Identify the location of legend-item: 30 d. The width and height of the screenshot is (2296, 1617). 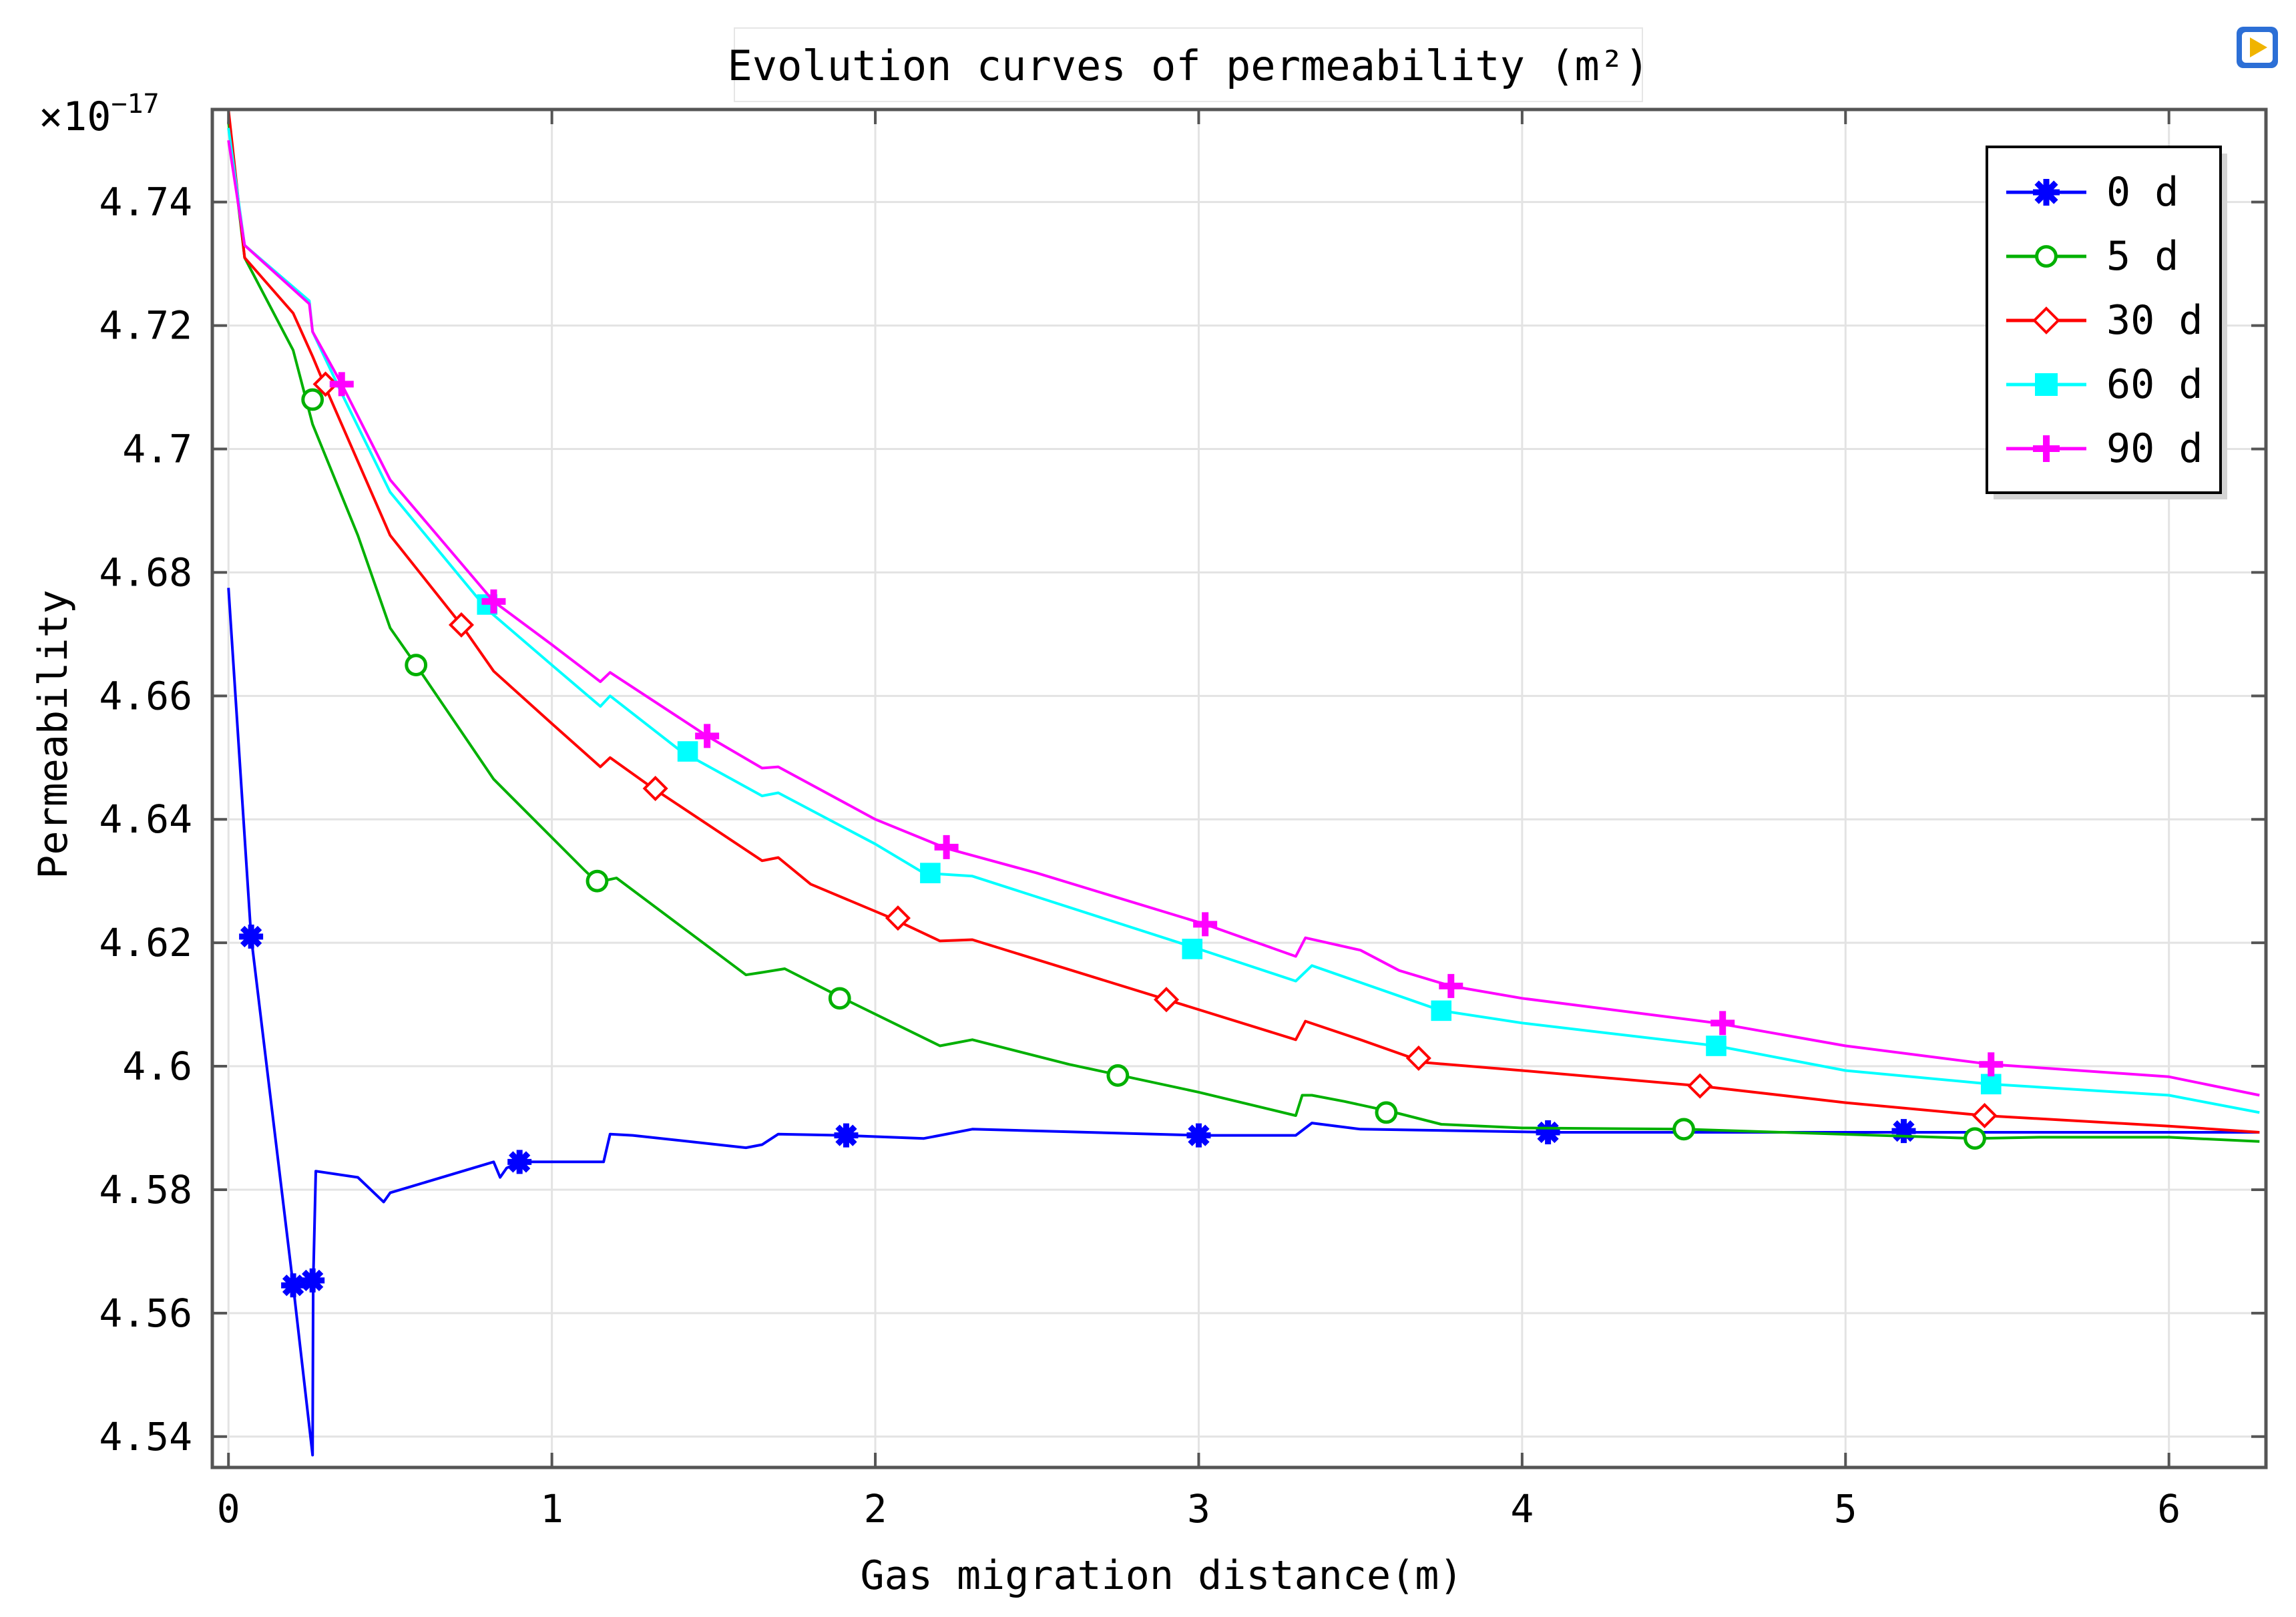
(2104, 320).